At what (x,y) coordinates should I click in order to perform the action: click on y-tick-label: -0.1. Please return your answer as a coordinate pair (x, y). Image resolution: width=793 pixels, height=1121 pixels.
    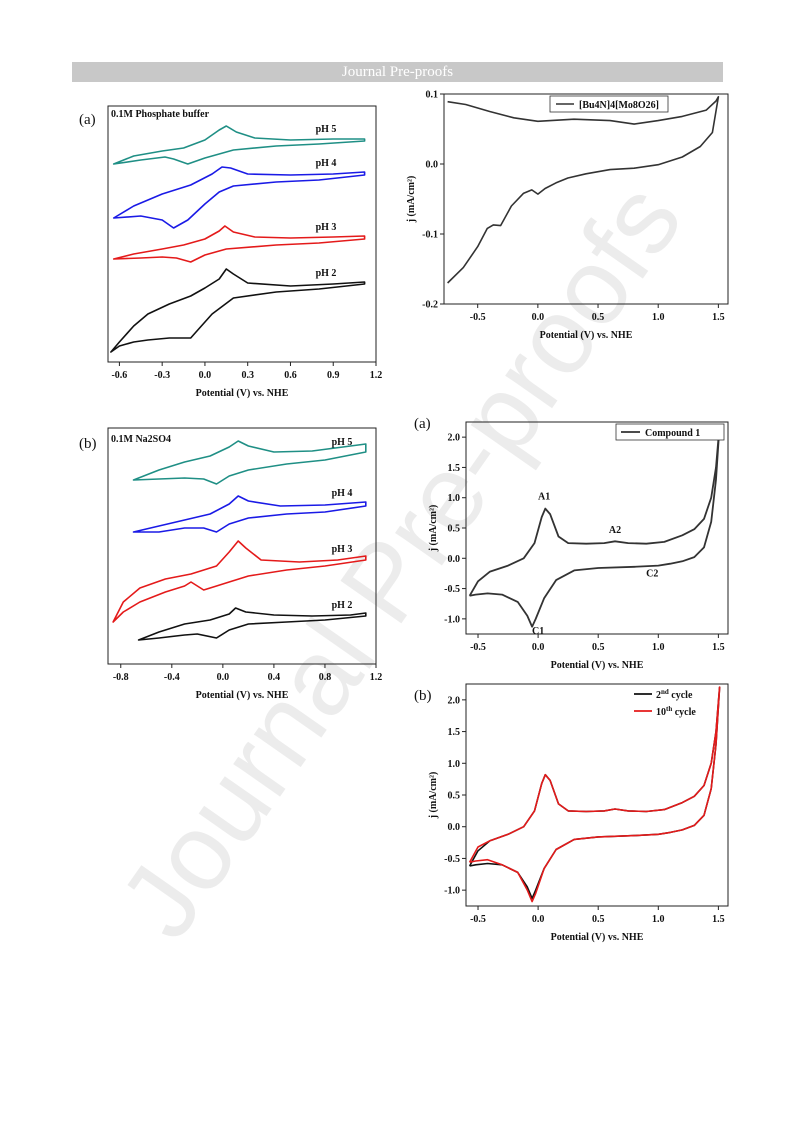
    Looking at the image, I should click on (430, 235).